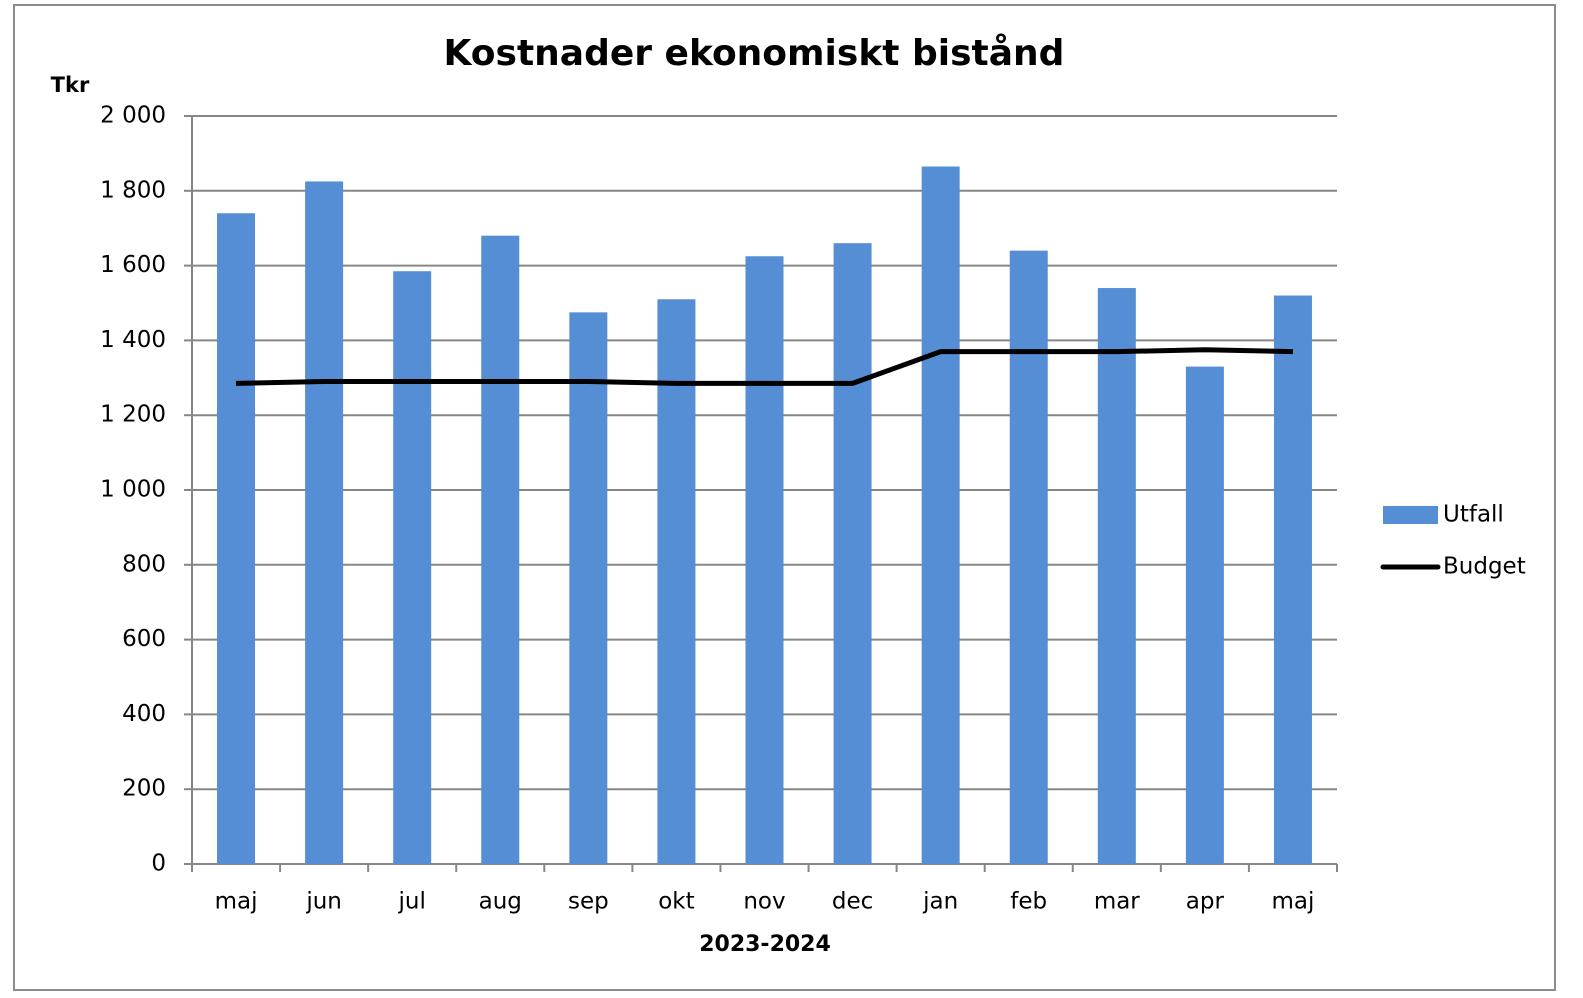 The image size is (1583, 998). I want to click on y-tick-label: 1 400, so click(133, 340).